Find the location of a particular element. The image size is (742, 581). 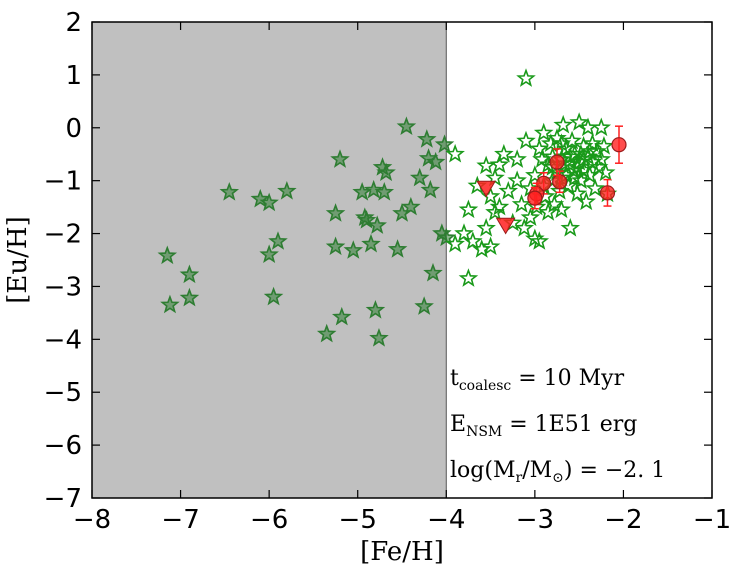

x-tick-label: −1 is located at coordinates (712, 520).